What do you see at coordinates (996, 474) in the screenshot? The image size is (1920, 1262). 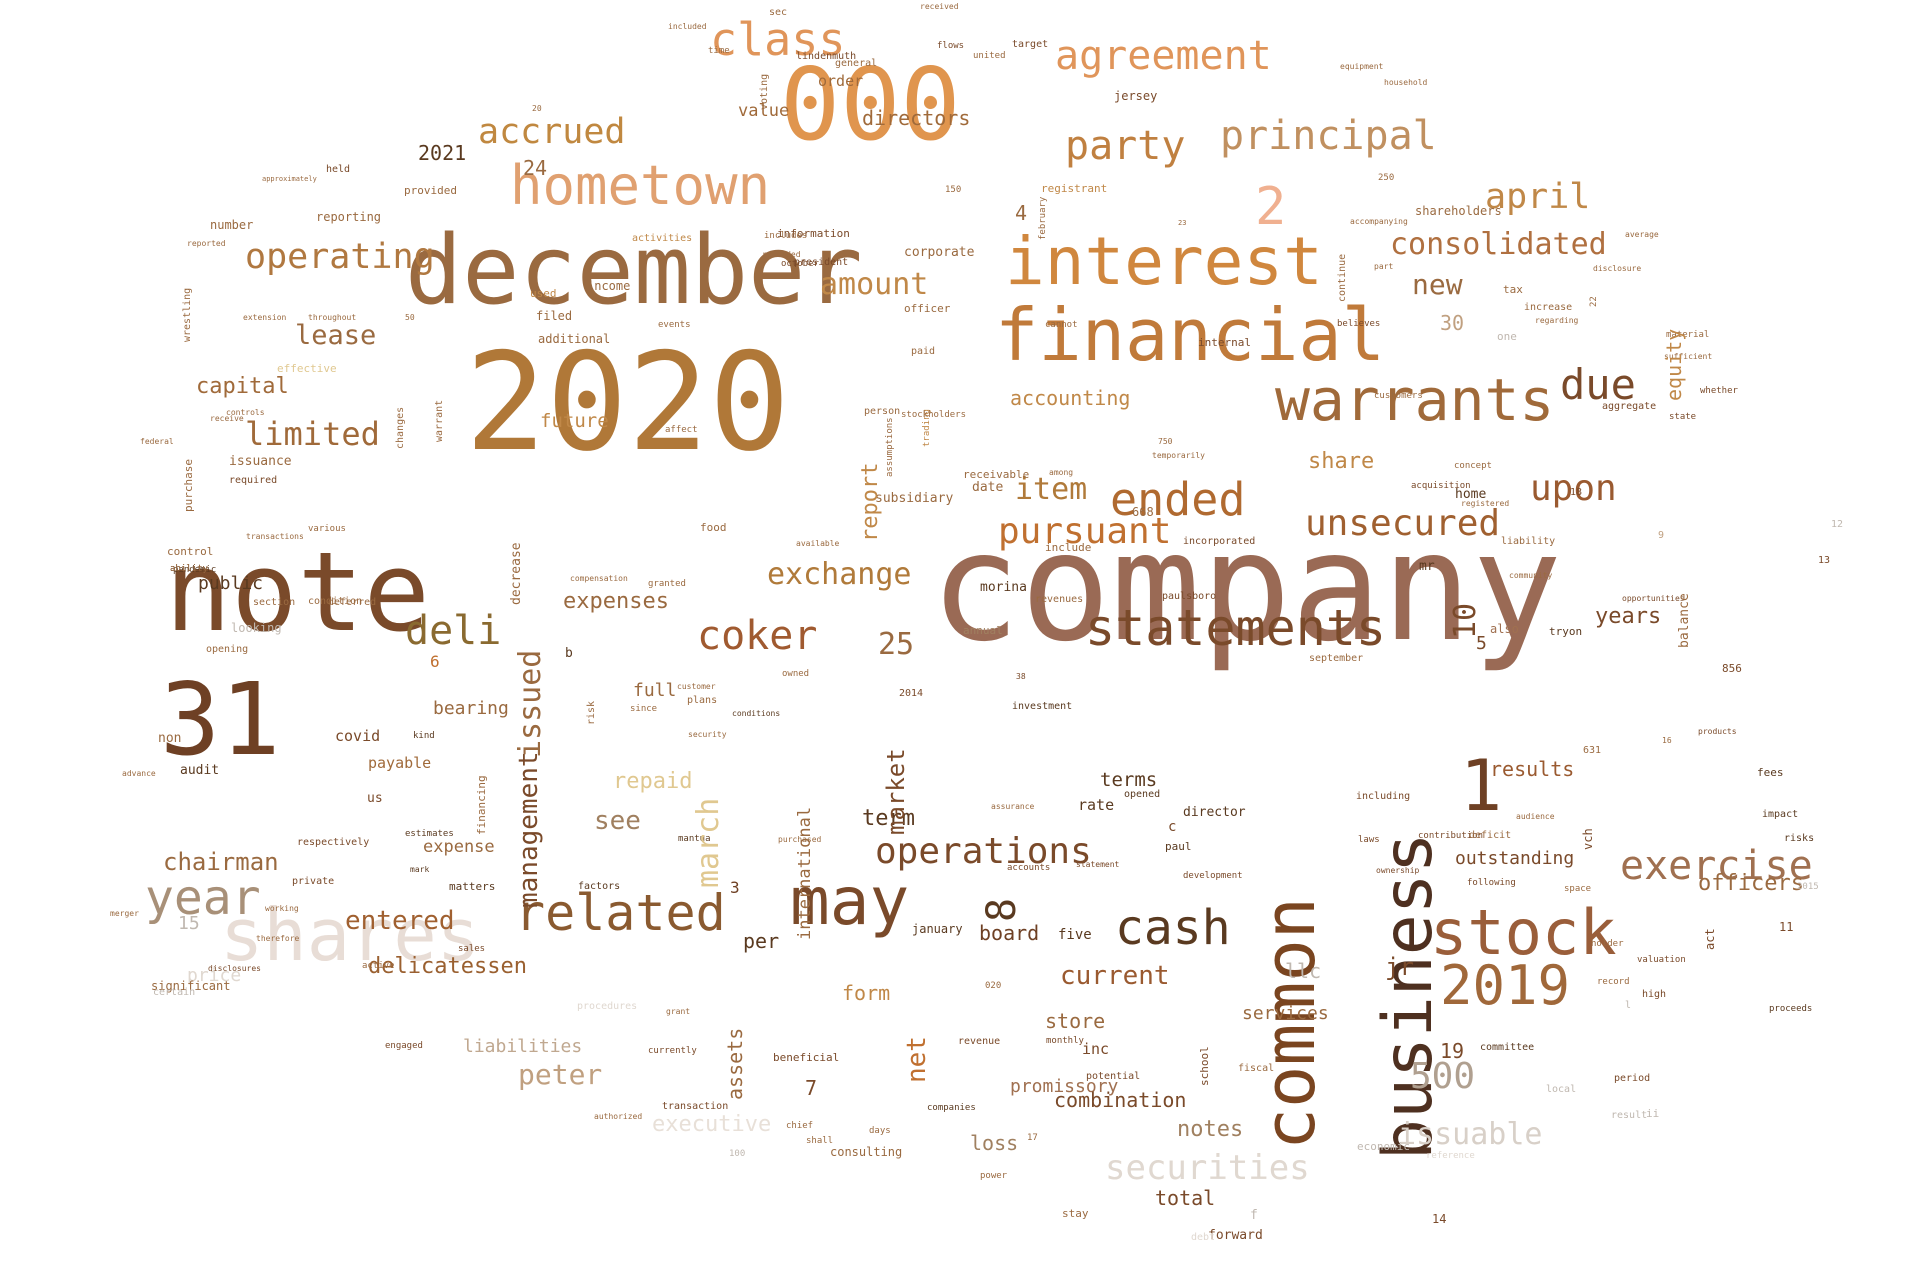 I see `word-receivable: receivable` at bounding box center [996, 474].